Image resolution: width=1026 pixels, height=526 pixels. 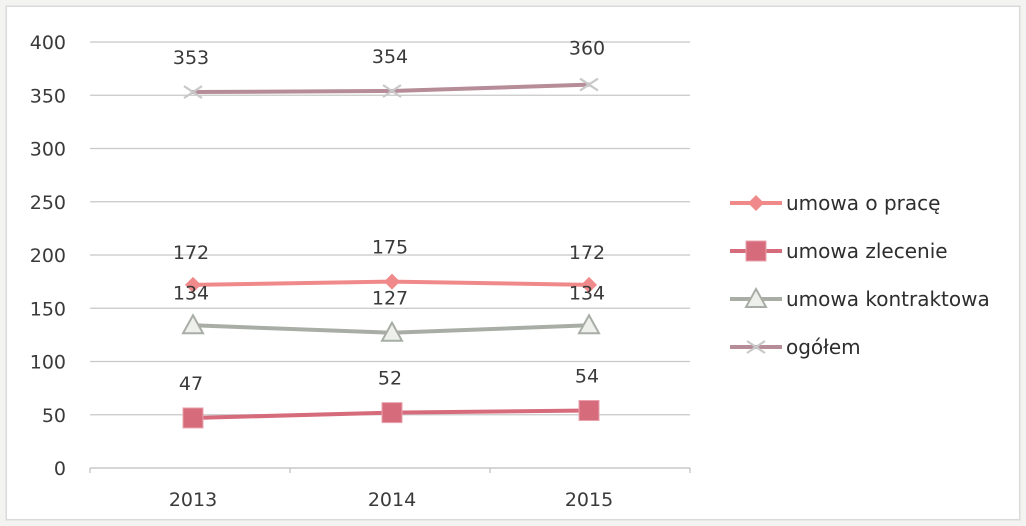 I want to click on data-label: 175, so click(x=390, y=248).